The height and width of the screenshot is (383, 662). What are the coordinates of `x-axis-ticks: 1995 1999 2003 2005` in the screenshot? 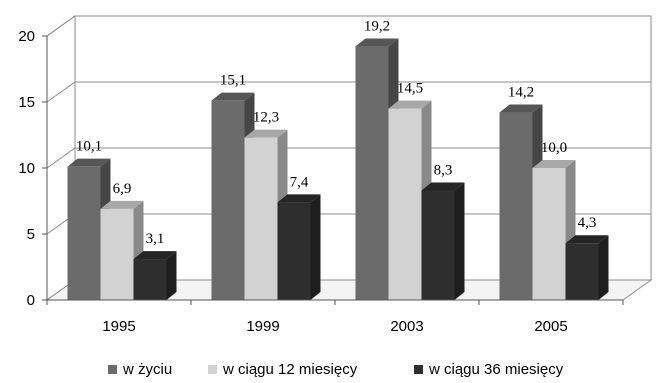 It's located at (335, 317).